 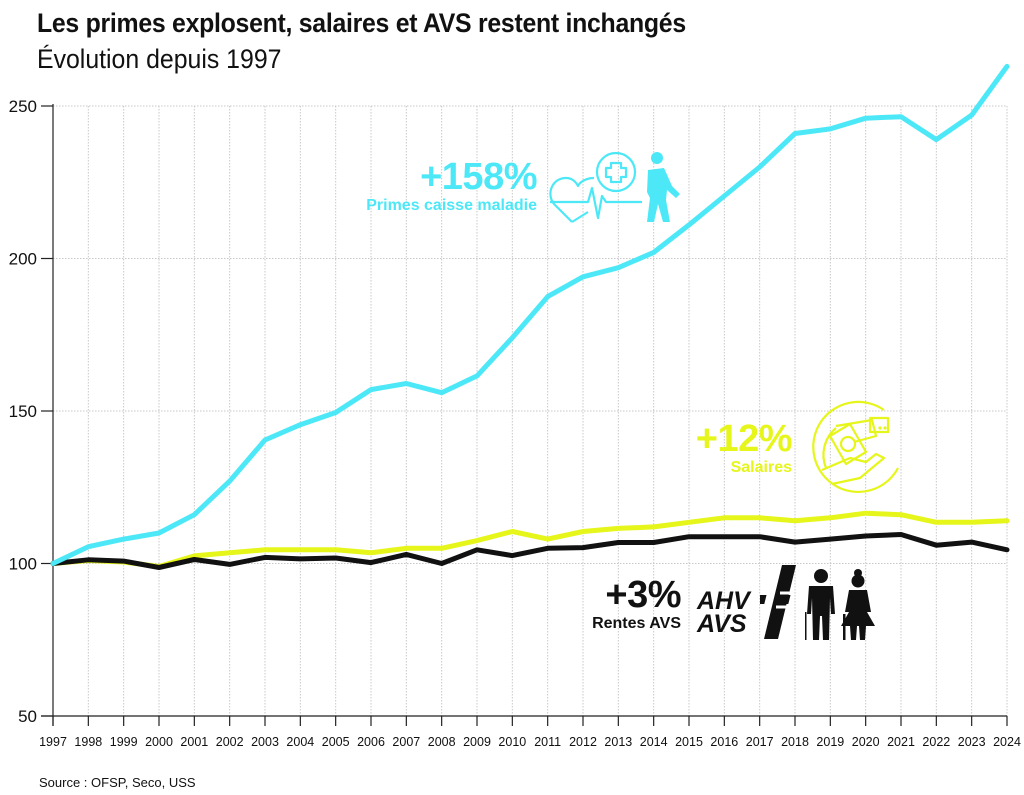 What do you see at coordinates (23, 564) in the screenshot?
I see `y-tick-label: 100` at bounding box center [23, 564].